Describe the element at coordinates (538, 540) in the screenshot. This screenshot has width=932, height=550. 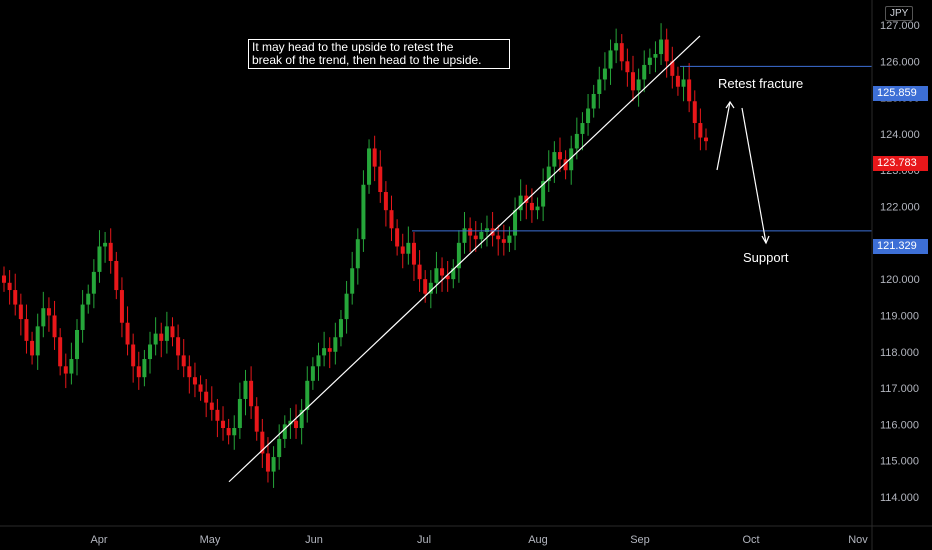
I see `x-tick-label: Aug` at that location.